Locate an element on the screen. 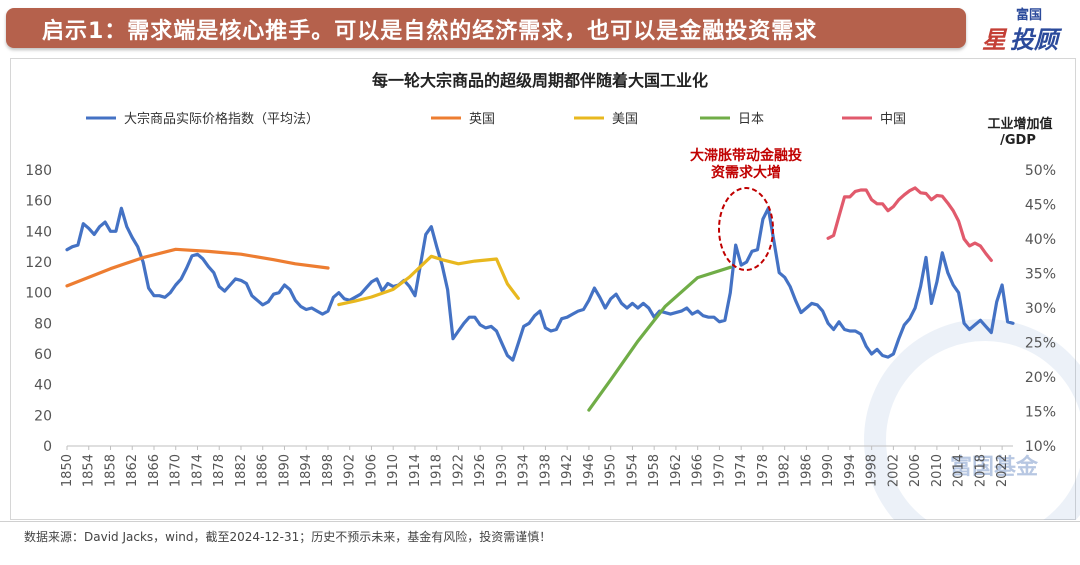 The image size is (1080, 565). x-tick-1950: 1950 is located at coordinates (611, 470).